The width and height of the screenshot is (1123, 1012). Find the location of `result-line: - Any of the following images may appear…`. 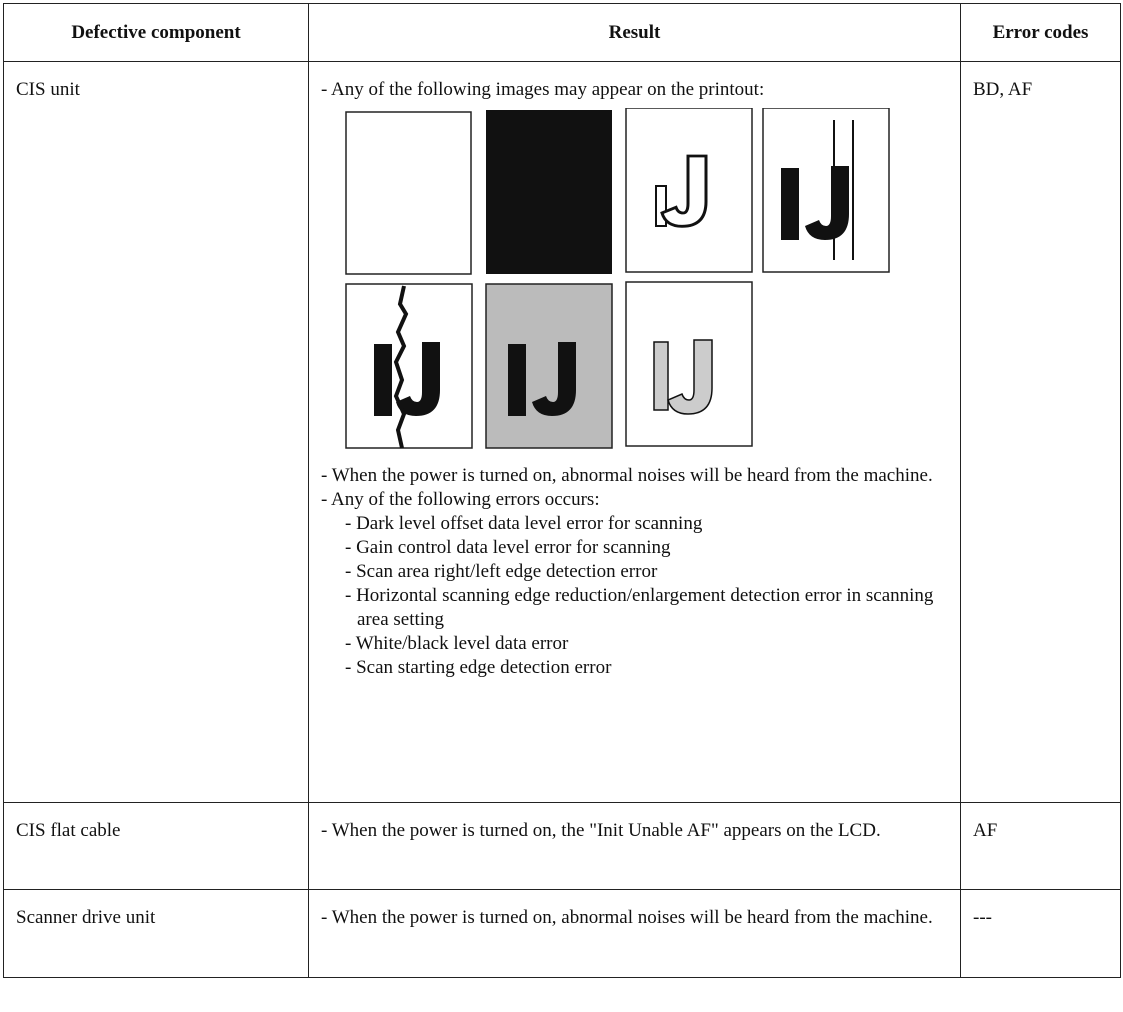

result-line: - Any of the following images may appear… is located at coordinates (543, 89).